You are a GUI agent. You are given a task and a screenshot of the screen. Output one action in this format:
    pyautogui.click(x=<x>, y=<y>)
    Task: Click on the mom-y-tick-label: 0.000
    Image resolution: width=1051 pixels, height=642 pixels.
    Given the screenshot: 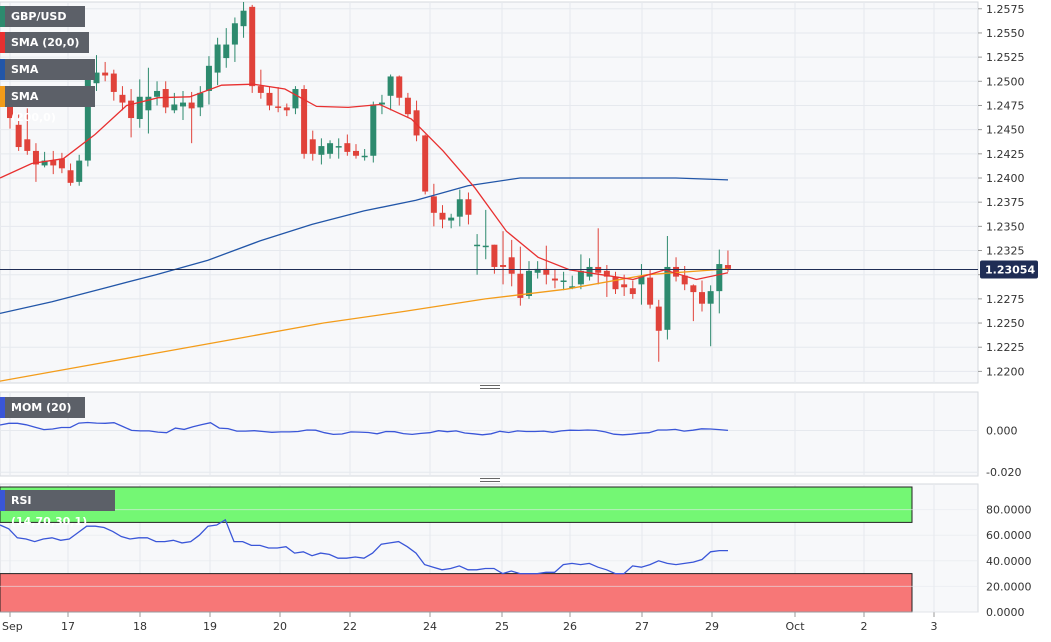 What is the action you would take?
    pyautogui.click(x=1002, y=430)
    